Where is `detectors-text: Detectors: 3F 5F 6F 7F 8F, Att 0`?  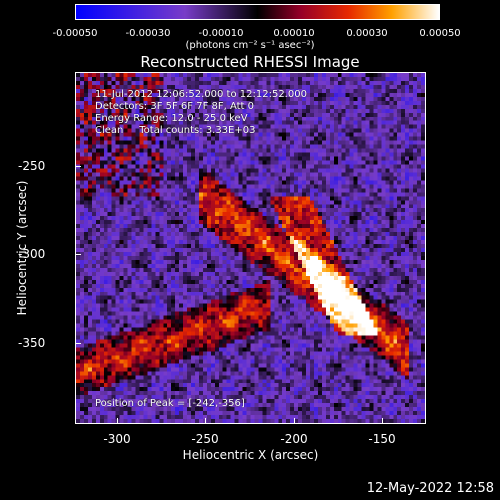 detectors-text: Detectors: 3F 5F 6F 7F 8F, Att 0 is located at coordinates (175, 106).